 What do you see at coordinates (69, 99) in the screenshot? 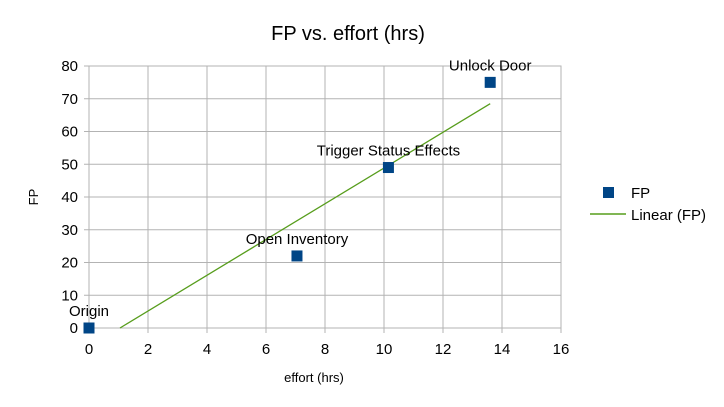
I see `y-tick-label: 70` at bounding box center [69, 99].